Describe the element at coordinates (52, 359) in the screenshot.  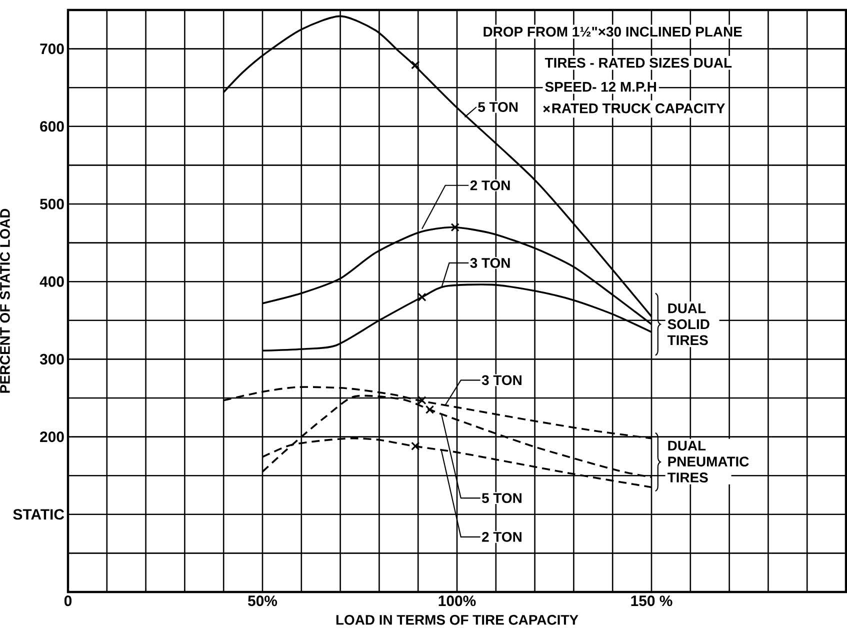
I see `y-tick-label: 300` at that location.